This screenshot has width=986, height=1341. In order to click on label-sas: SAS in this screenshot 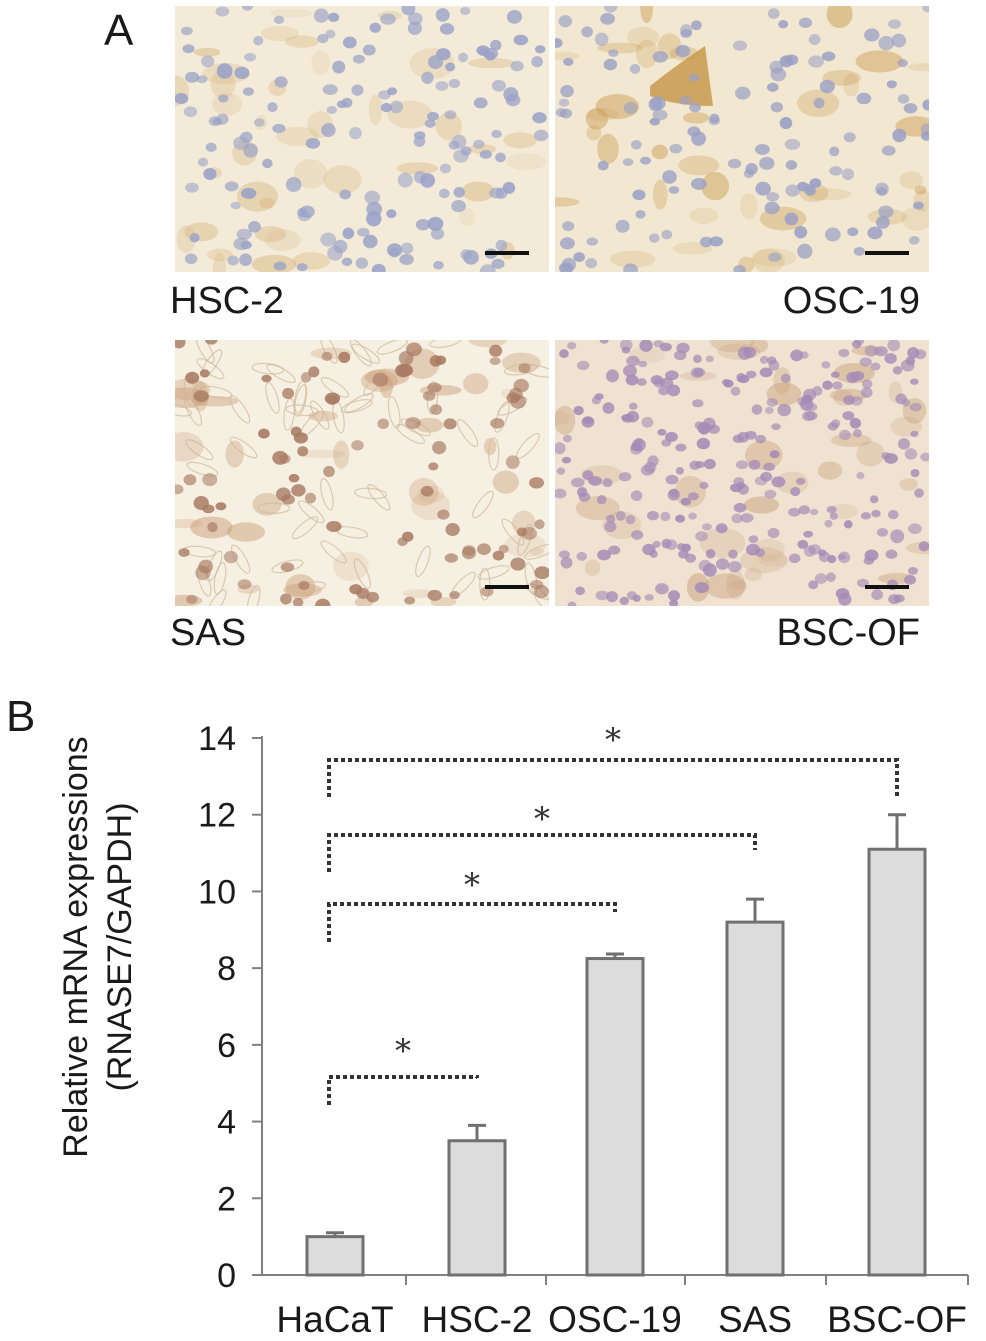, I will do `click(208, 633)`.